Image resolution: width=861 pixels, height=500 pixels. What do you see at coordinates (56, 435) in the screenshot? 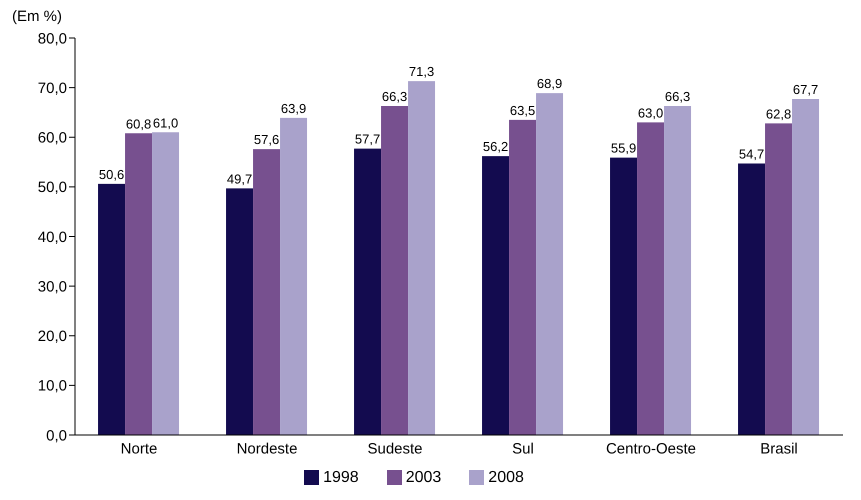
I see `y-tick-label: 0,0` at bounding box center [56, 435].